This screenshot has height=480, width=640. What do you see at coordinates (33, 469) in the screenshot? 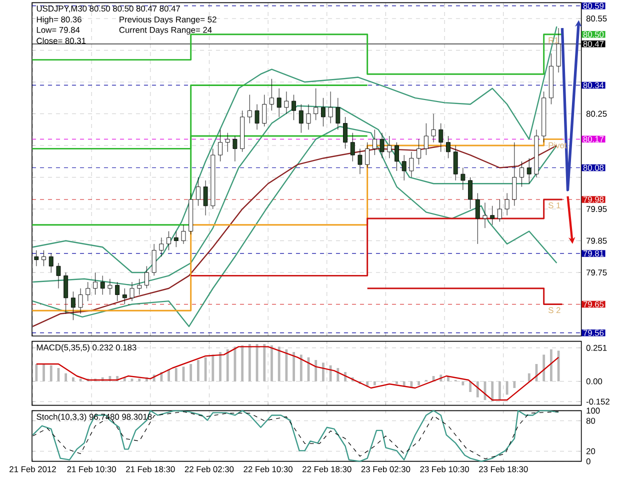
I see `x-tick-label: 21 Feb 2012` at bounding box center [33, 469].